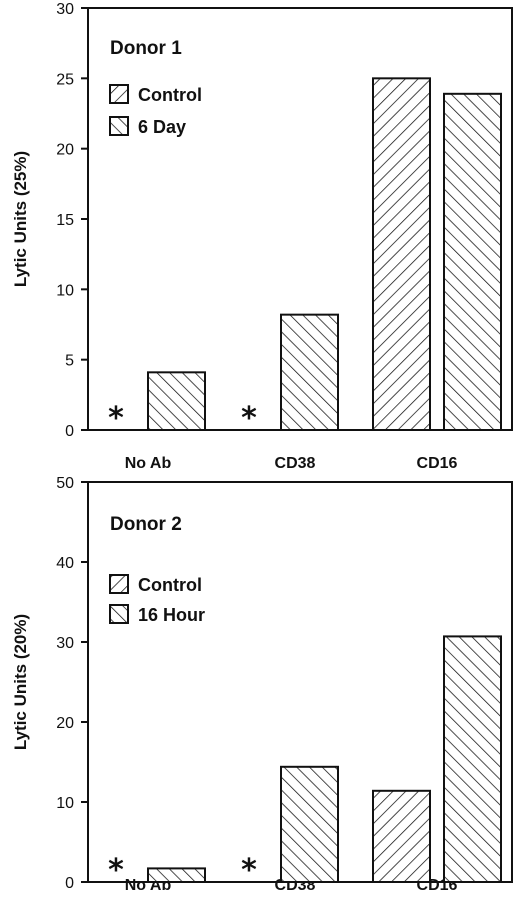 The width and height of the screenshot is (520, 919). Describe the element at coordinates (20, 682) in the screenshot. I see `y-axis-label: Lytic Units (20%)` at that location.